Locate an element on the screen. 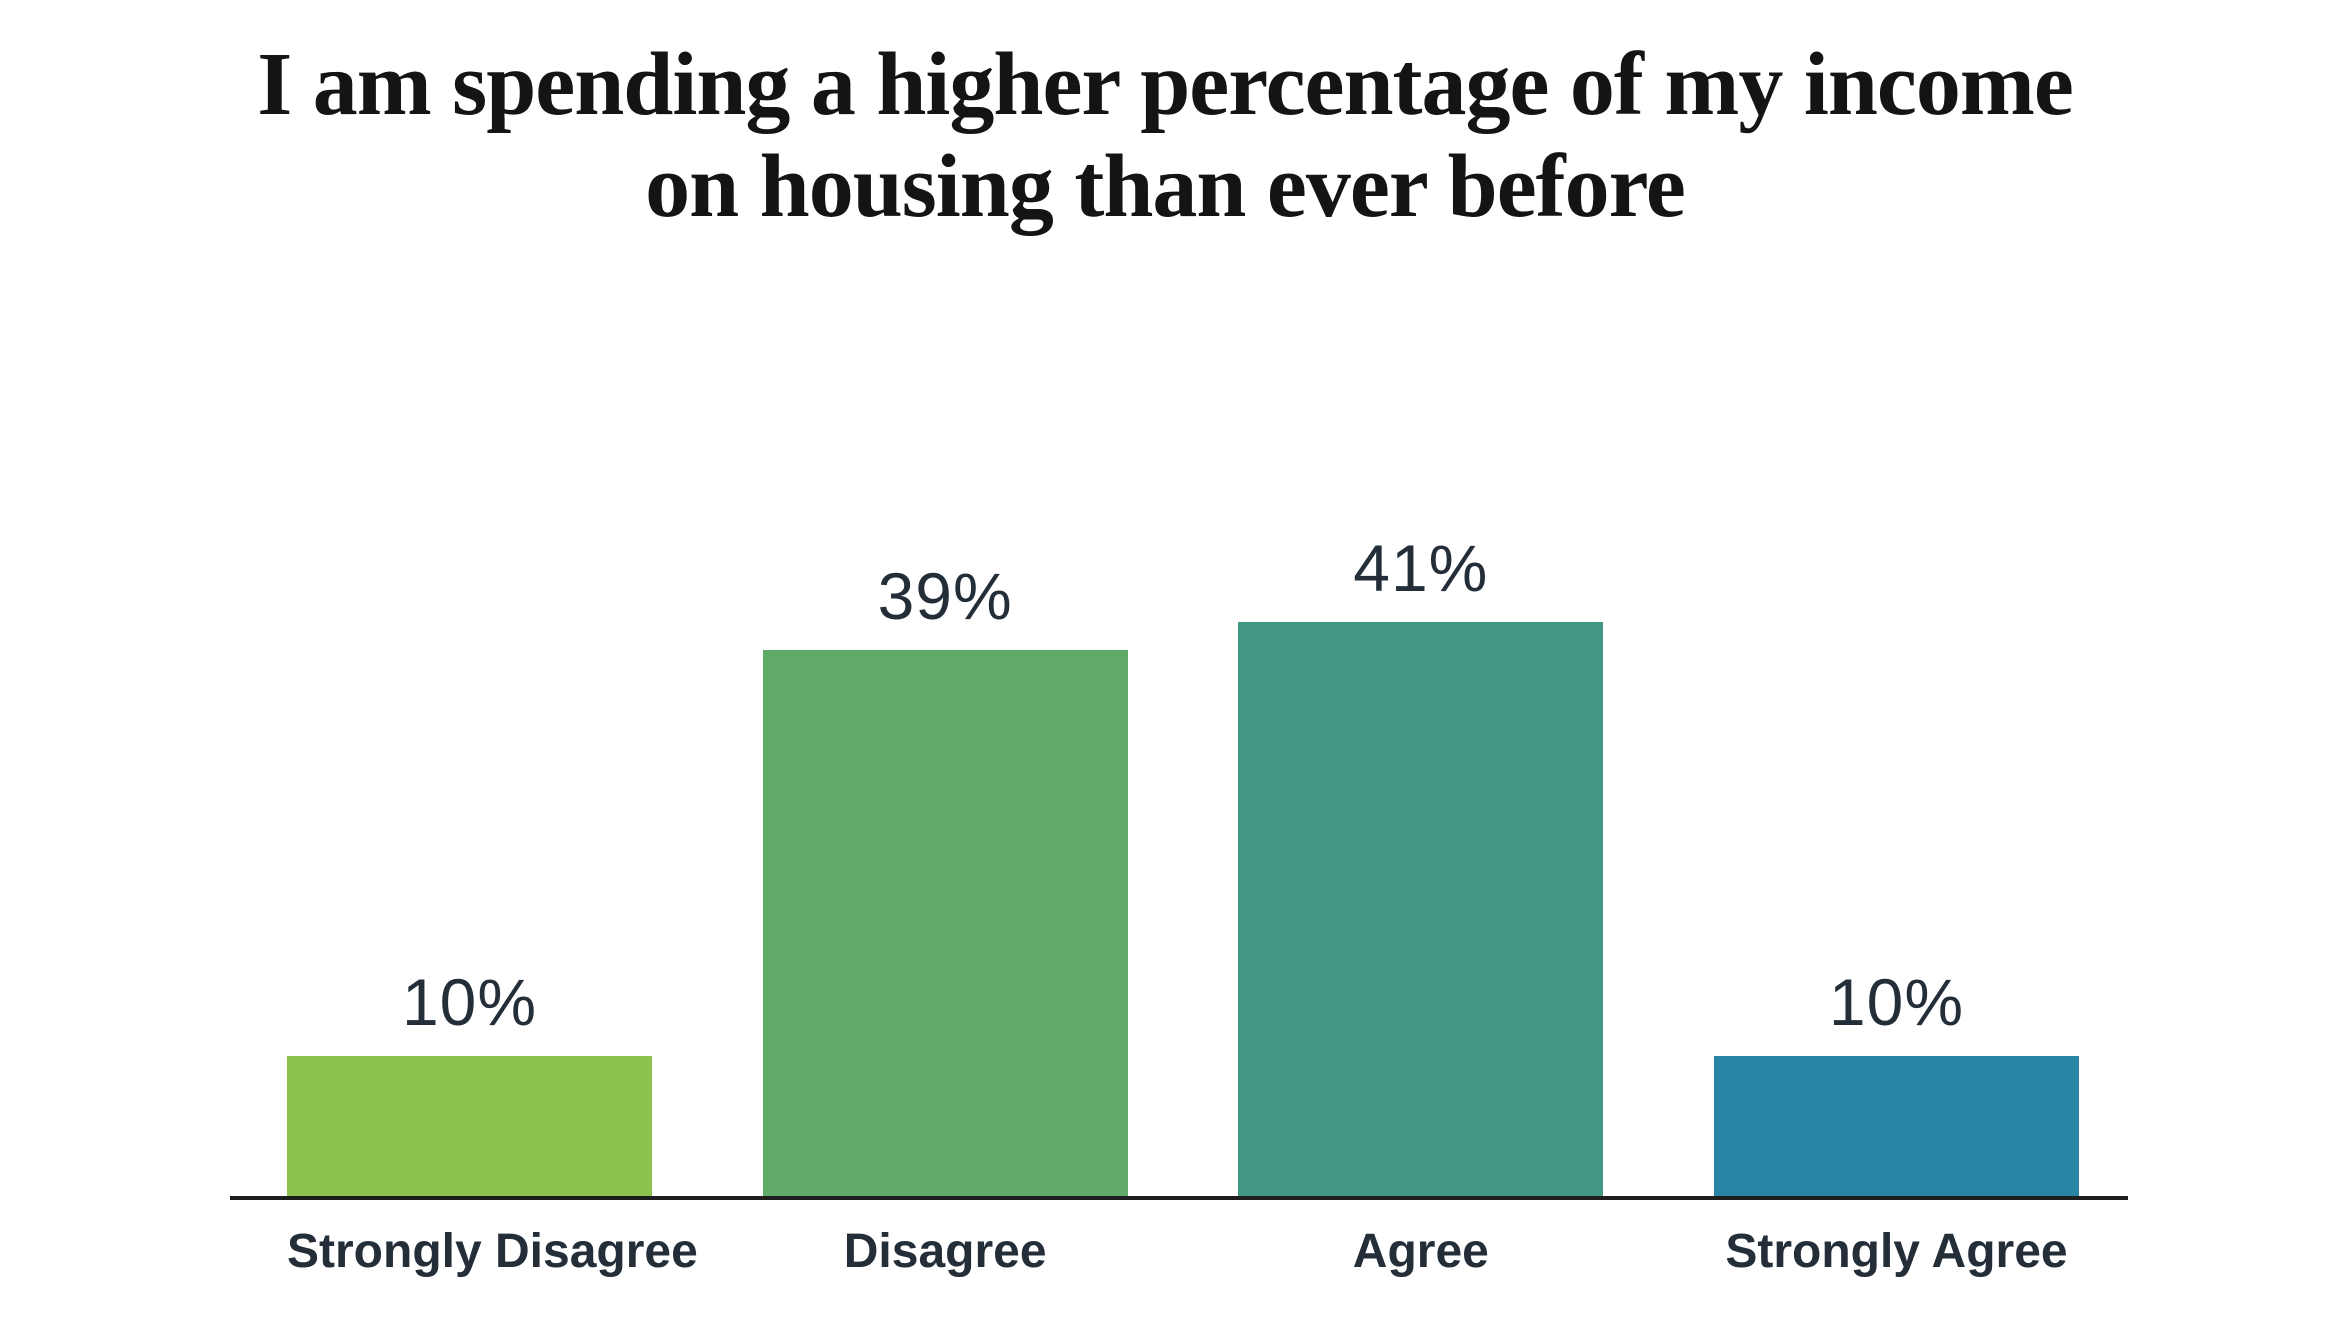  bar-value-label: 41% is located at coordinates (1421, 568).